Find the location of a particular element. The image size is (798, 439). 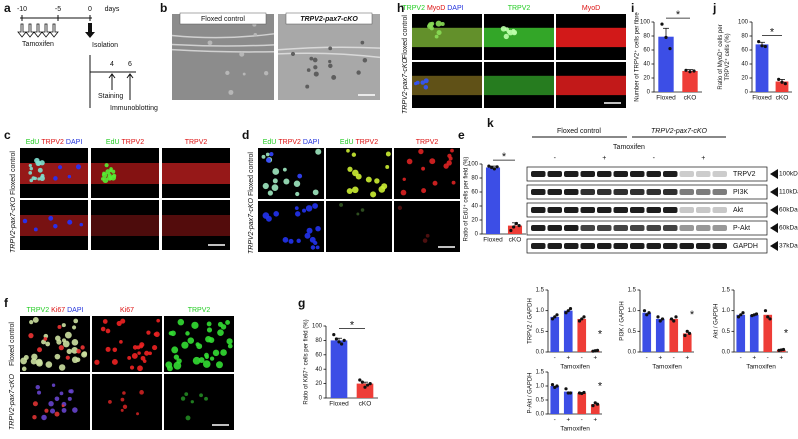

size-label: 37kDa is located at coordinates (788, 246).